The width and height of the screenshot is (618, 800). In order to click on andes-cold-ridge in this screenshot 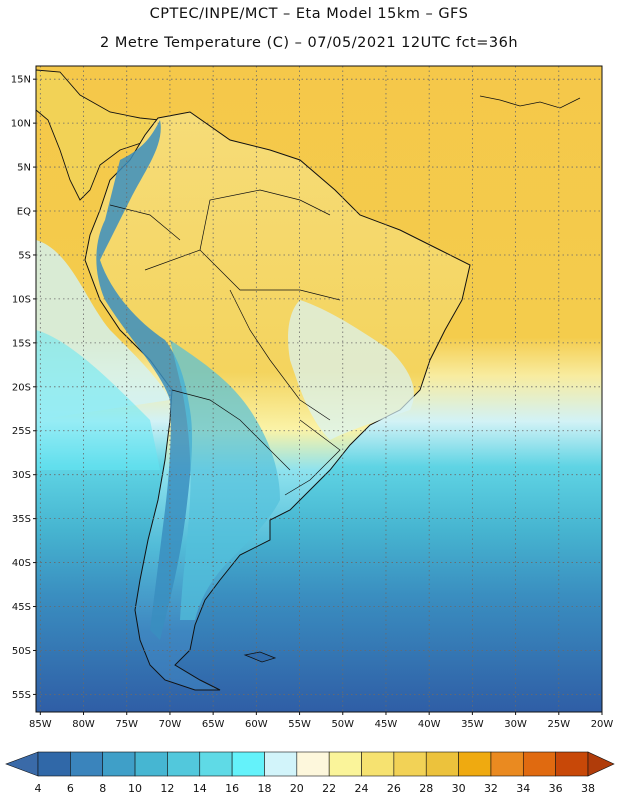, I will do `click(144, 380)`.